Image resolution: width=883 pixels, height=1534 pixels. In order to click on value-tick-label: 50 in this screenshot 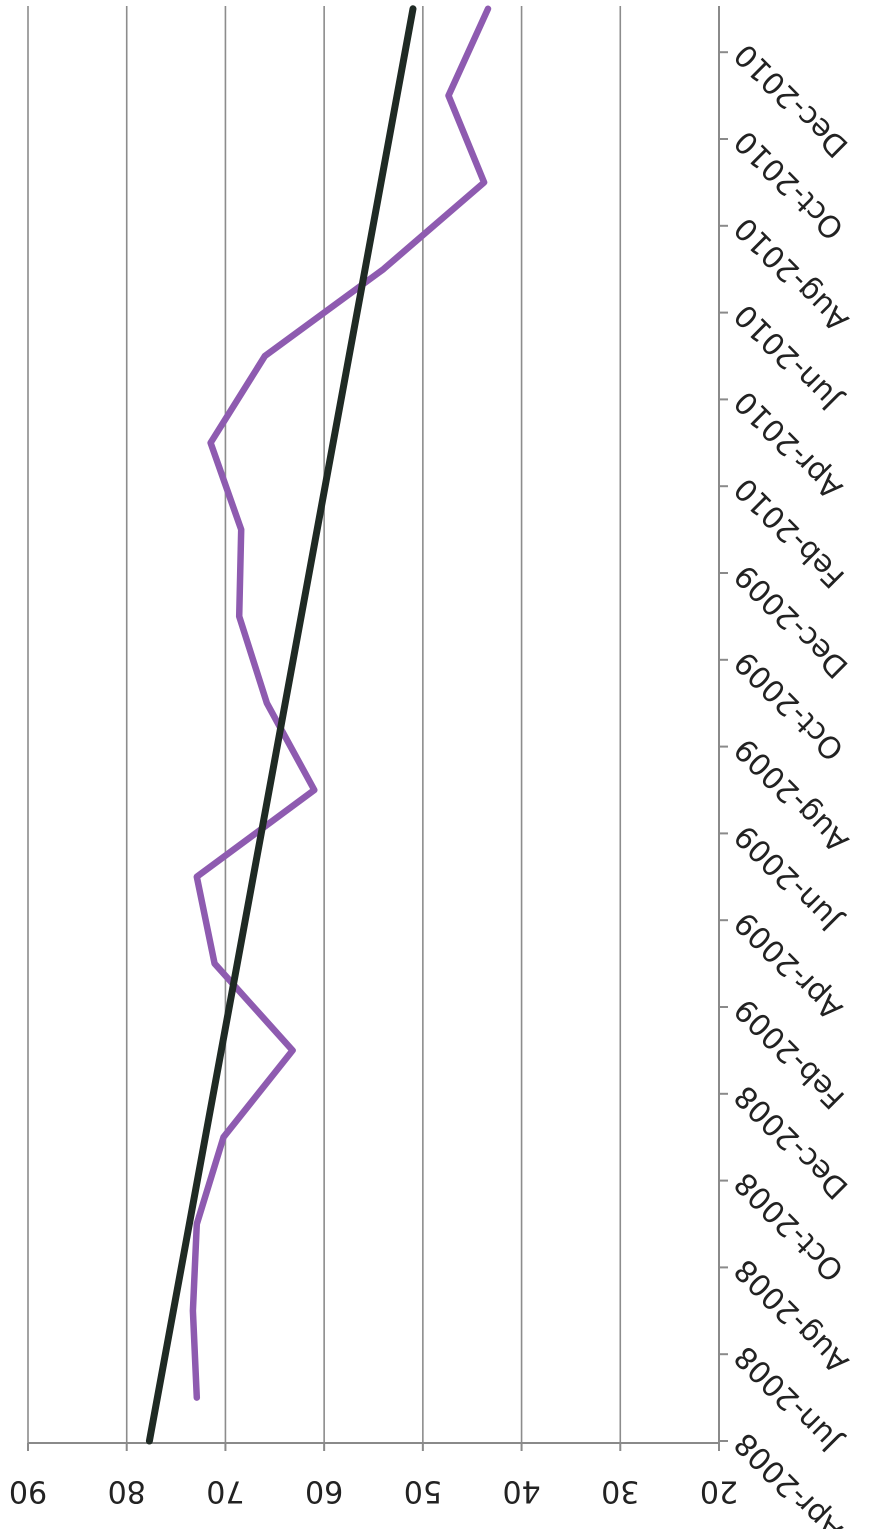, I will do `click(423, 1491)`.